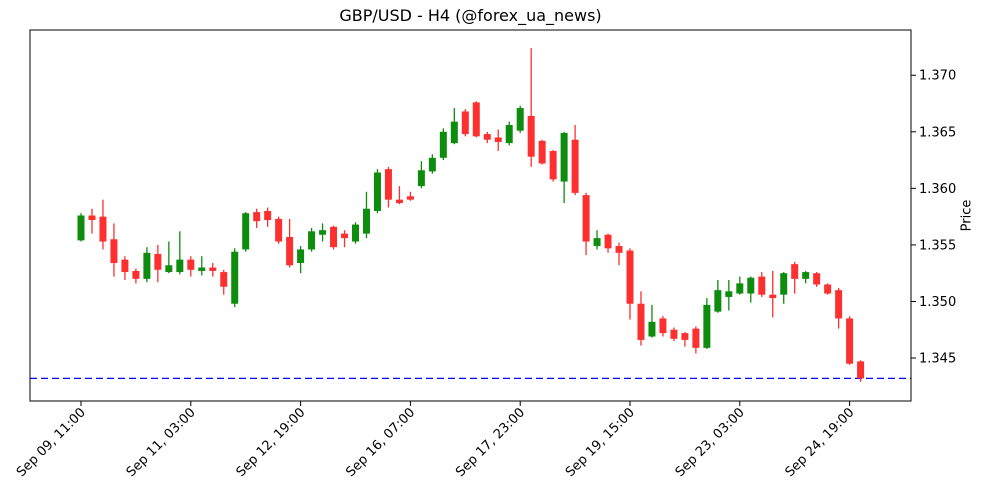 The height and width of the screenshot is (500, 1000). What do you see at coordinates (967, 215) in the screenshot?
I see `y-axis-label: Price` at bounding box center [967, 215].